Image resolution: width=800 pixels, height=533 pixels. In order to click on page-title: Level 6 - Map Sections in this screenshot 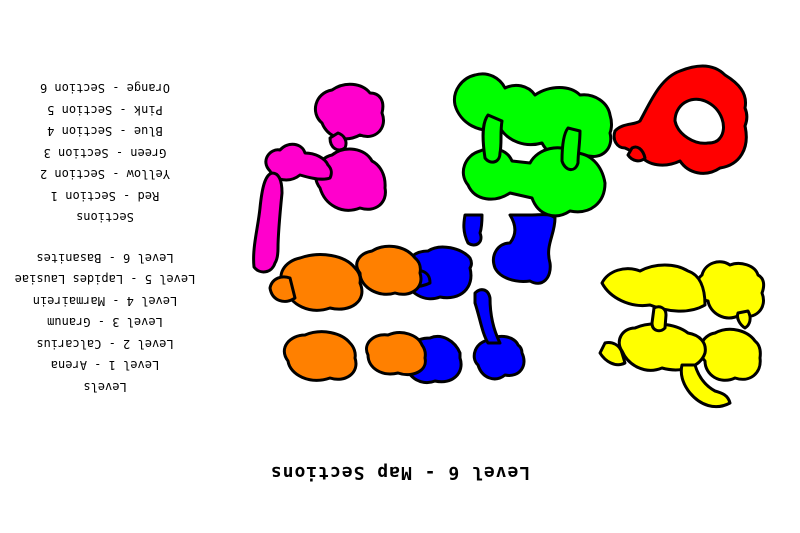, I will do `click(400, 472)`.